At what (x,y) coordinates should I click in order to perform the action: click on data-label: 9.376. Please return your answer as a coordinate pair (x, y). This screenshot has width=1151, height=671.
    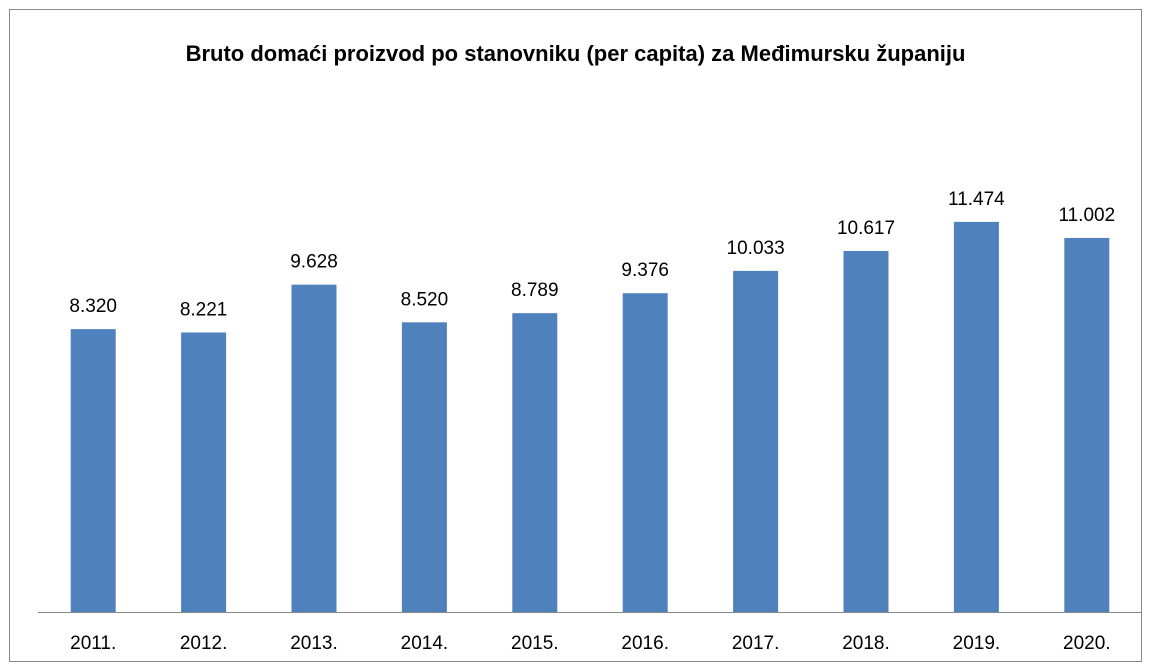
    Looking at the image, I should click on (645, 270).